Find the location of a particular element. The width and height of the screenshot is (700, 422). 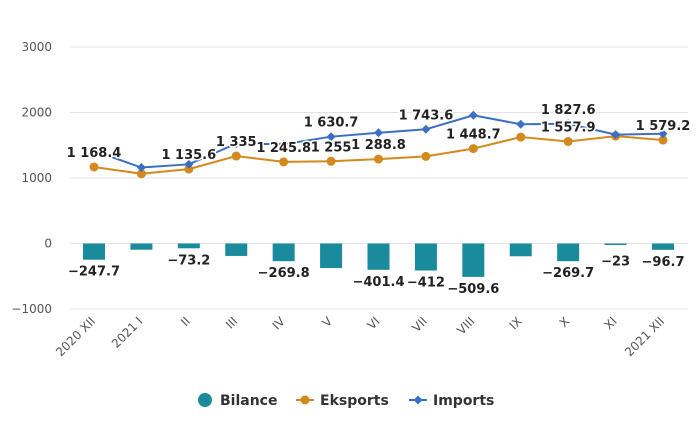

data-label: 1 827.6 is located at coordinates (568, 110).